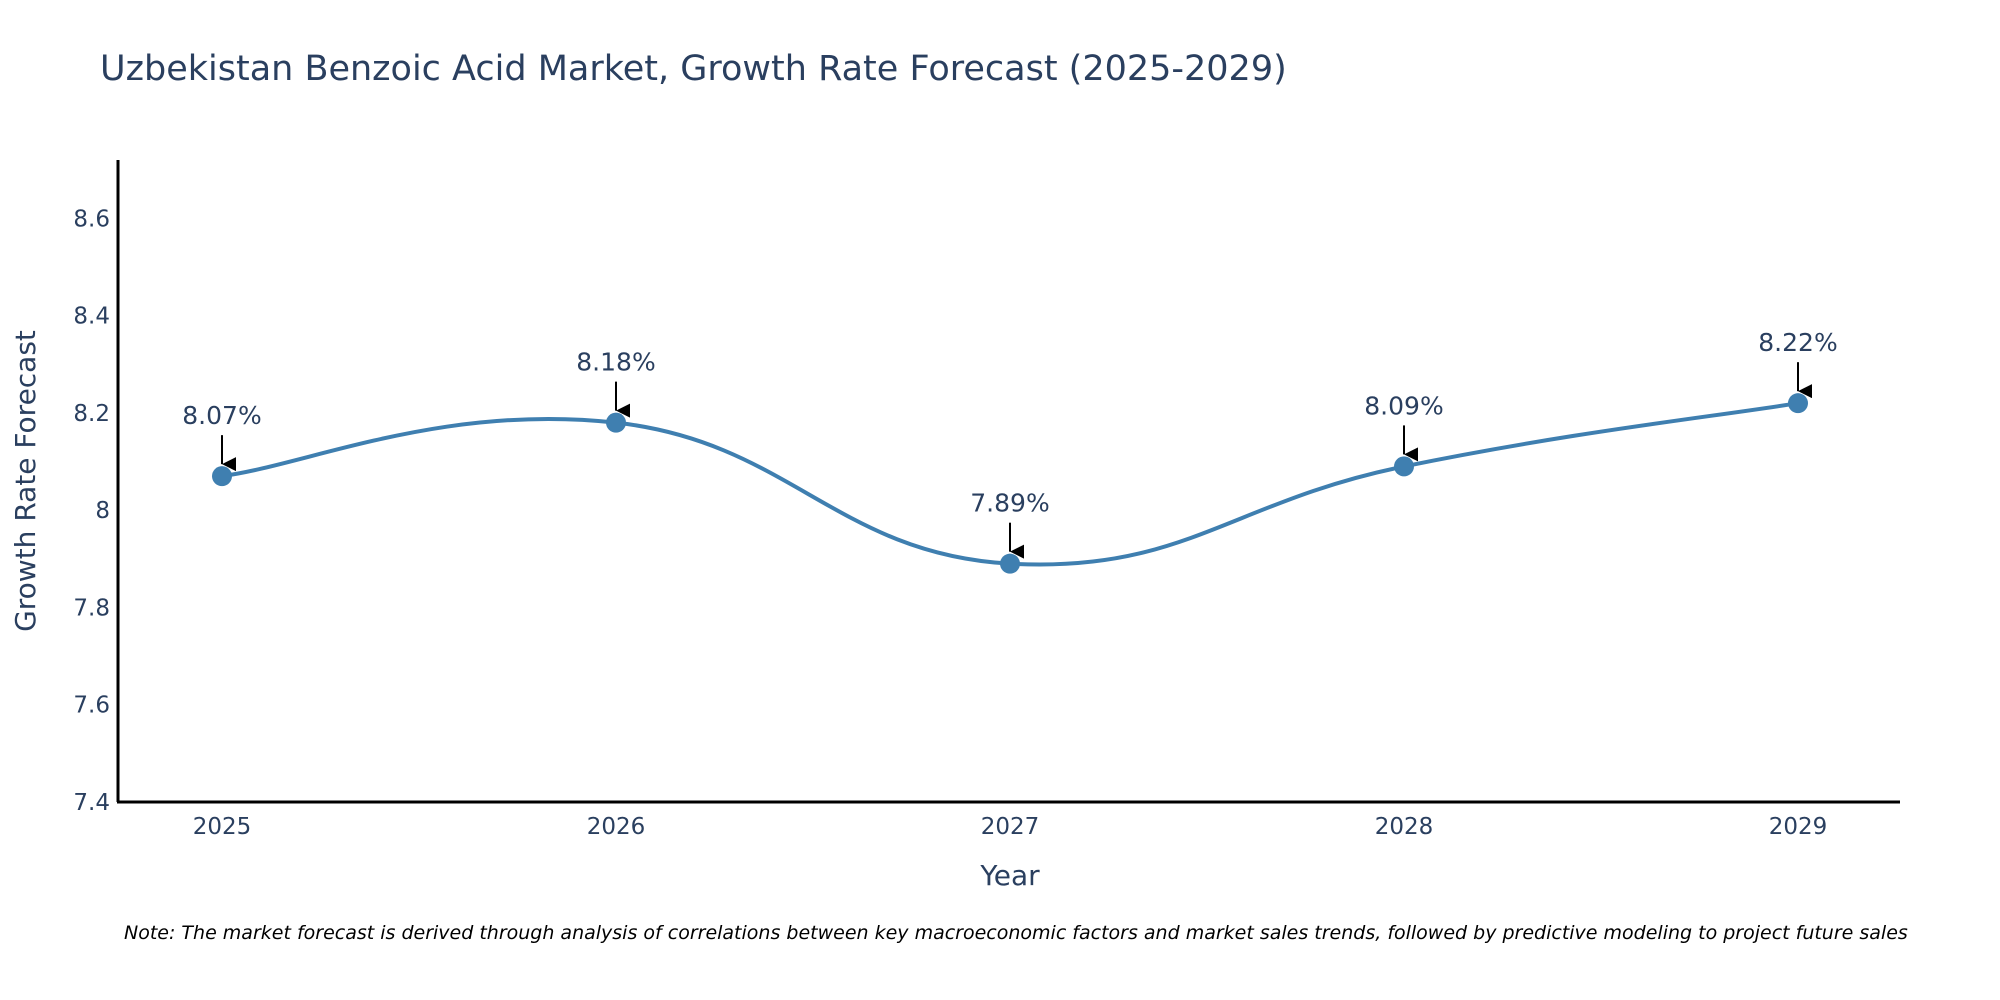  What do you see at coordinates (1010, 483) in the screenshot?
I see `data-points` at bounding box center [1010, 483].